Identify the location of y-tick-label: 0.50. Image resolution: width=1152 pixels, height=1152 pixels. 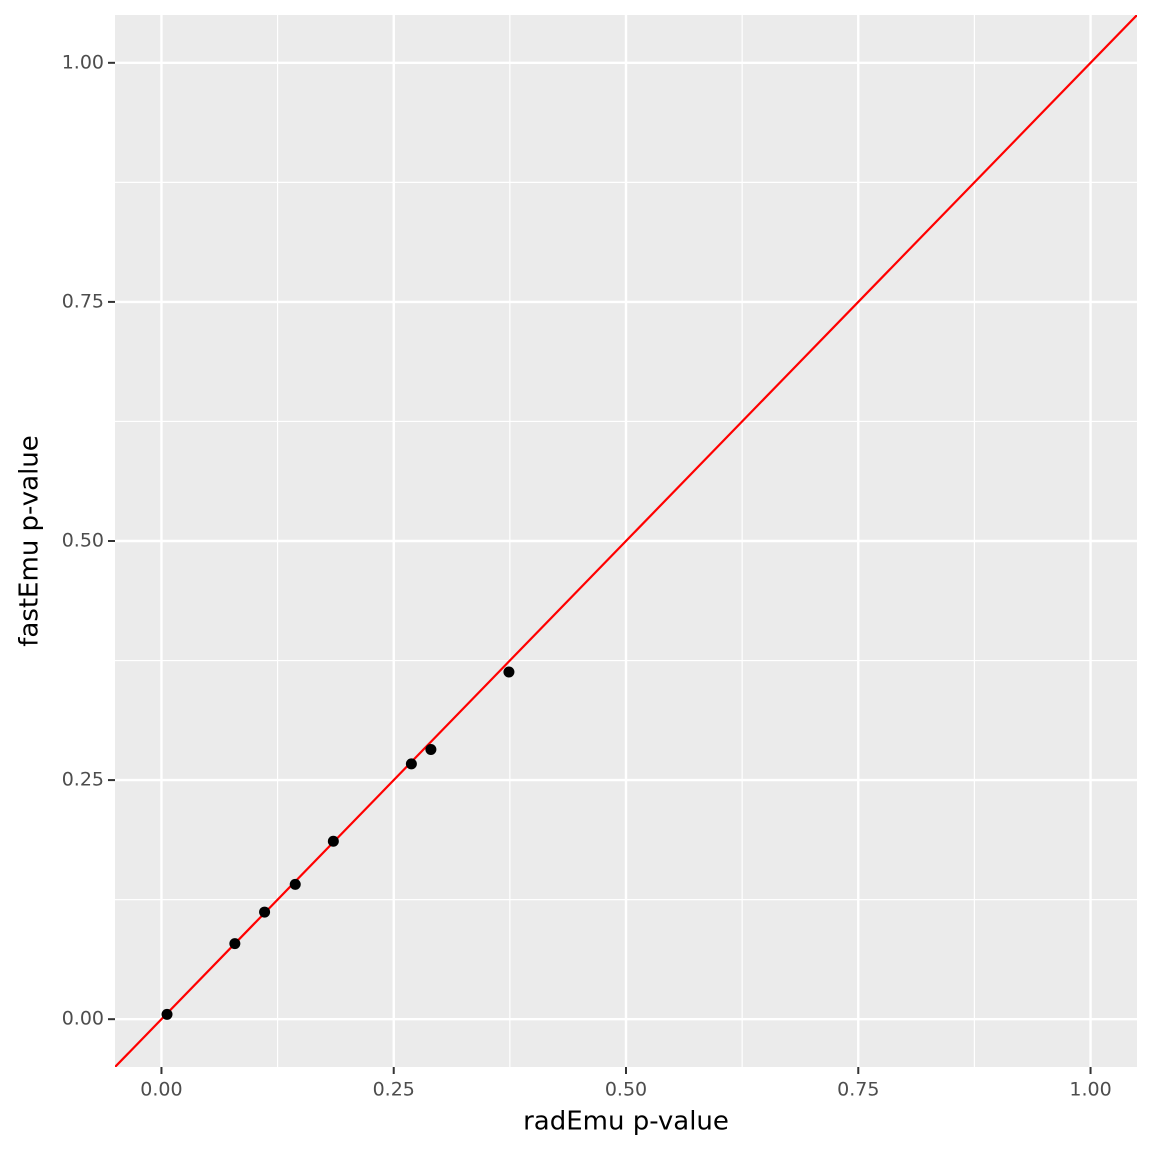
(83, 541).